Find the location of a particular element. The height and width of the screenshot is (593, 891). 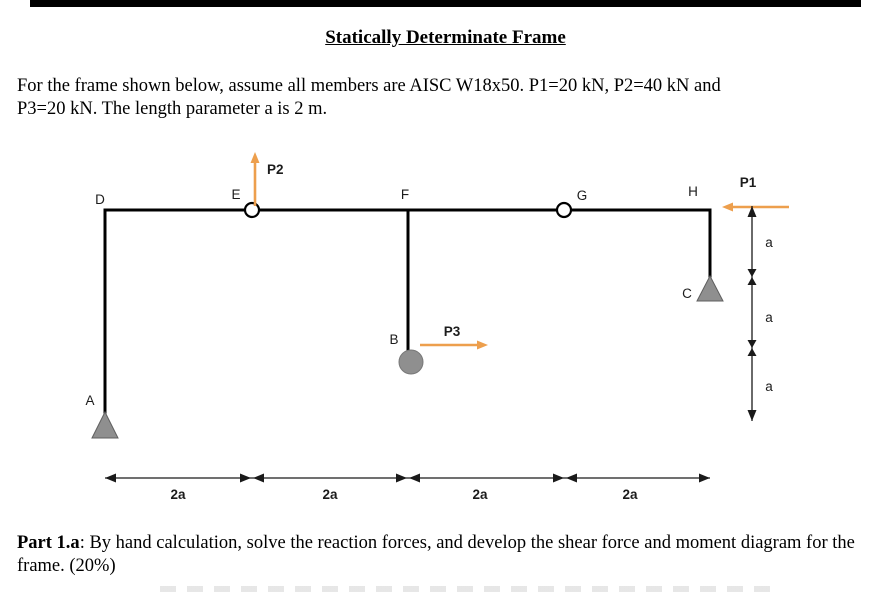

pin-support-C is located at coordinates (710, 288).